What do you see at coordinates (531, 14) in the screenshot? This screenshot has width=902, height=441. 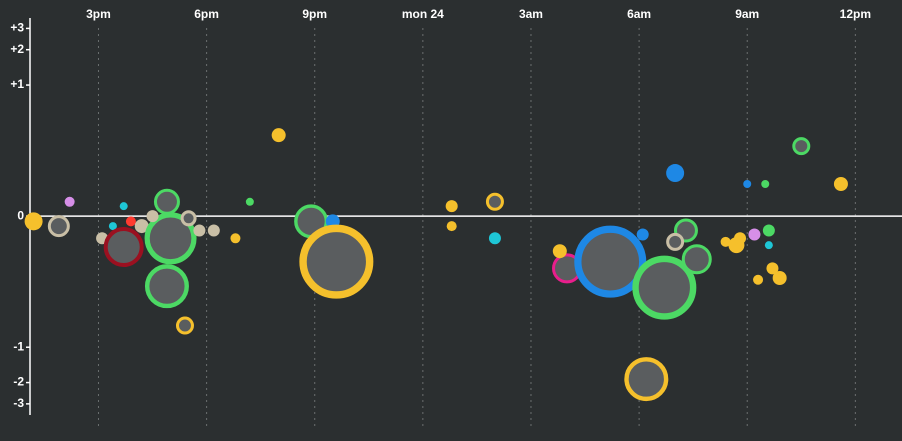 I see `x-tick-label: 3am` at bounding box center [531, 14].